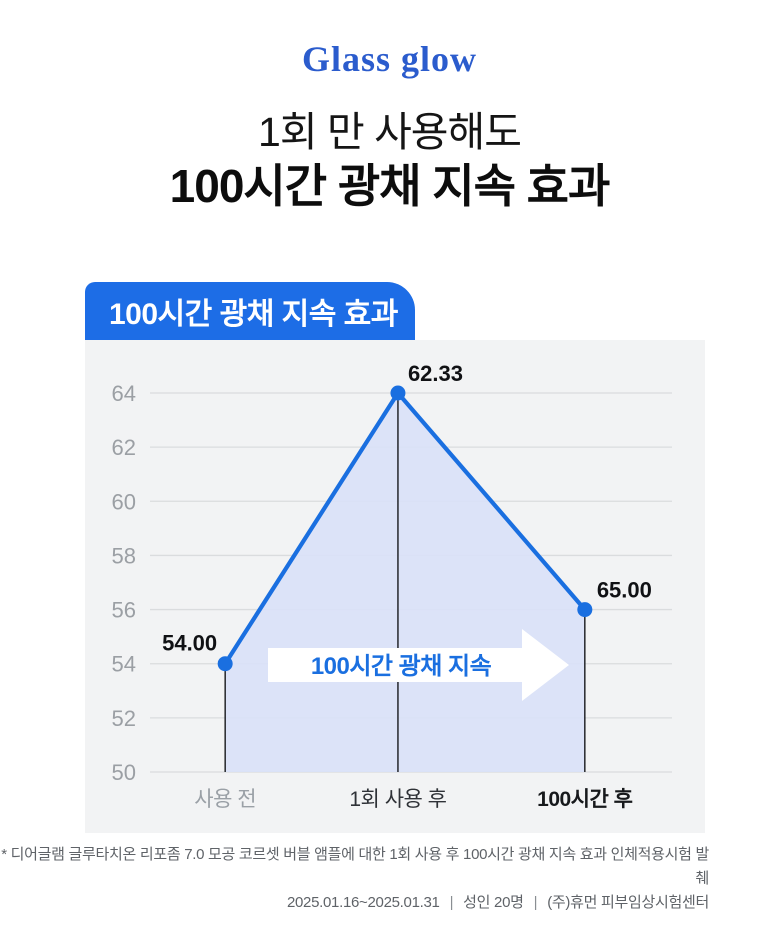 This screenshot has width=779, height=929. I want to click on y-tick-label: 52, so click(124, 718).